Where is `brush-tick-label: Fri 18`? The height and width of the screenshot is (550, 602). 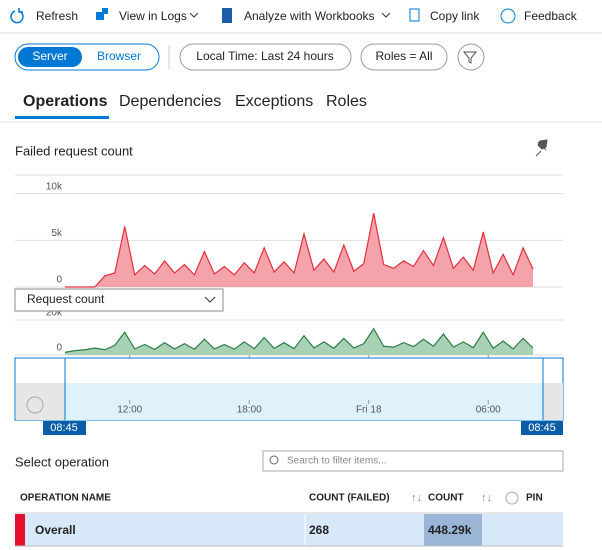
brush-tick-label: Fri 18 is located at coordinates (369, 410).